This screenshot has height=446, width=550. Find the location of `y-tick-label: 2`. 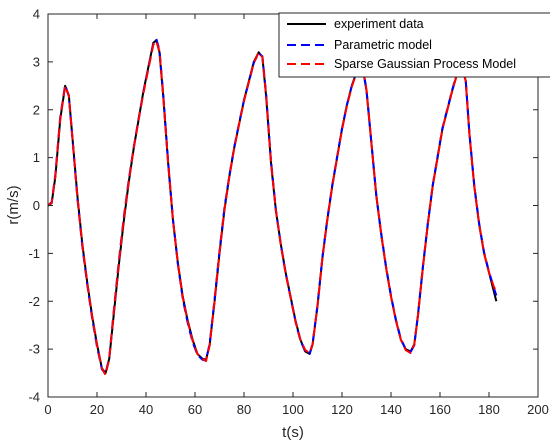

y-tick-label: 2 is located at coordinates (36, 109).